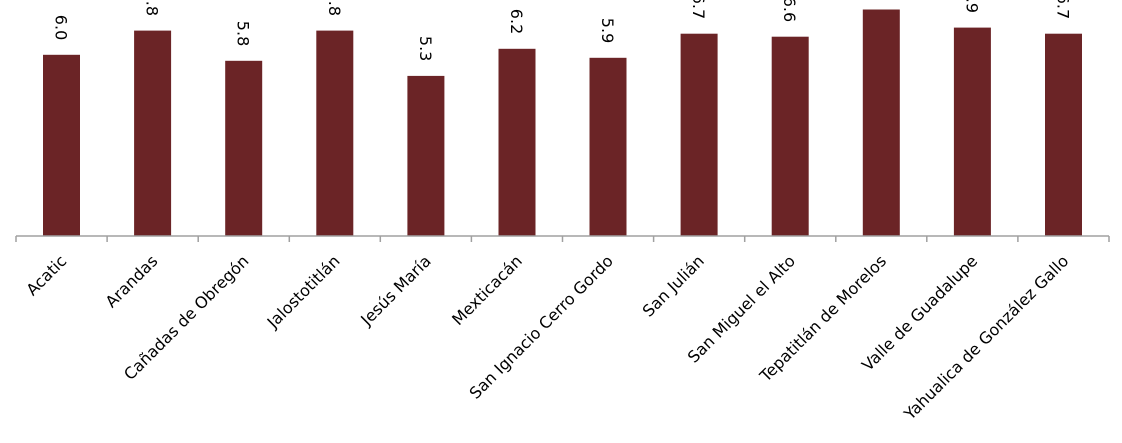 The image size is (1122, 443). Describe the element at coordinates (986, 337) in the screenshot. I see `category-label-11: Yahualica de González Gallo` at that location.